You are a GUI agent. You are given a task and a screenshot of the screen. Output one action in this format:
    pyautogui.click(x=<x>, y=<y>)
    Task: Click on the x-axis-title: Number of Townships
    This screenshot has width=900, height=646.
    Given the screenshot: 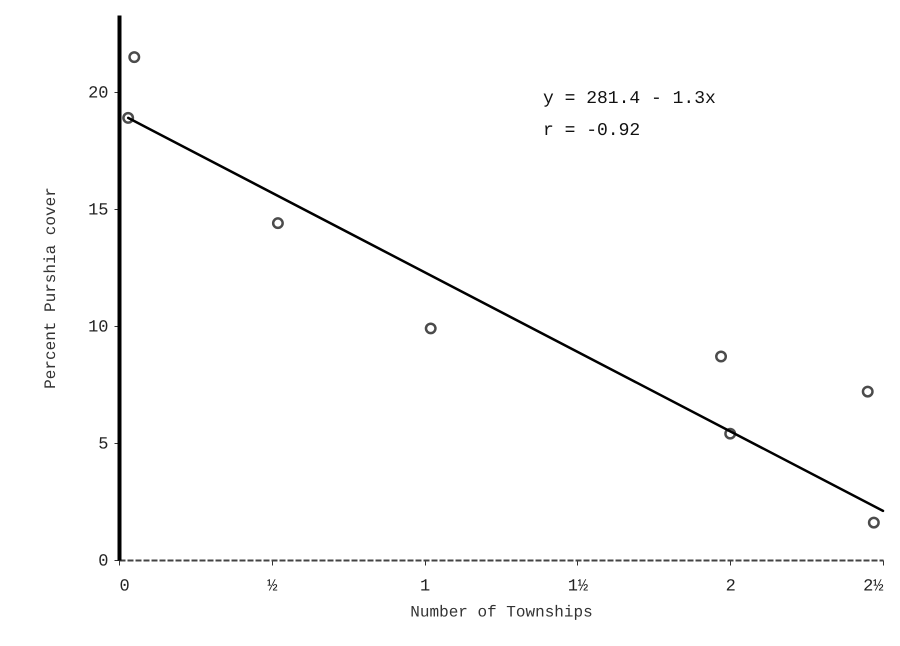 What is the action you would take?
    pyautogui.click(x=501, y=613)
    